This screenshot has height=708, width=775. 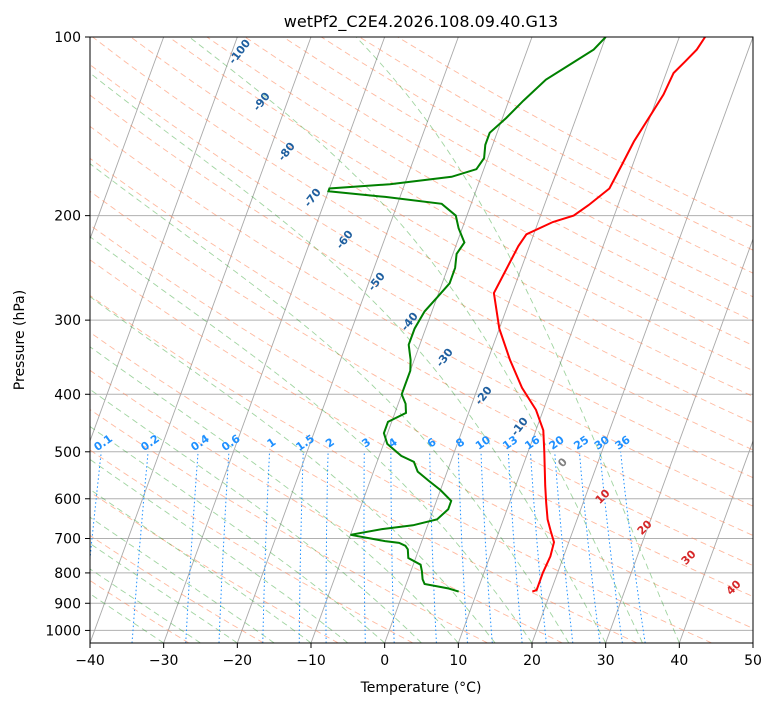 I want to click on x-tick-label: 40, so click(x=679, y=661).